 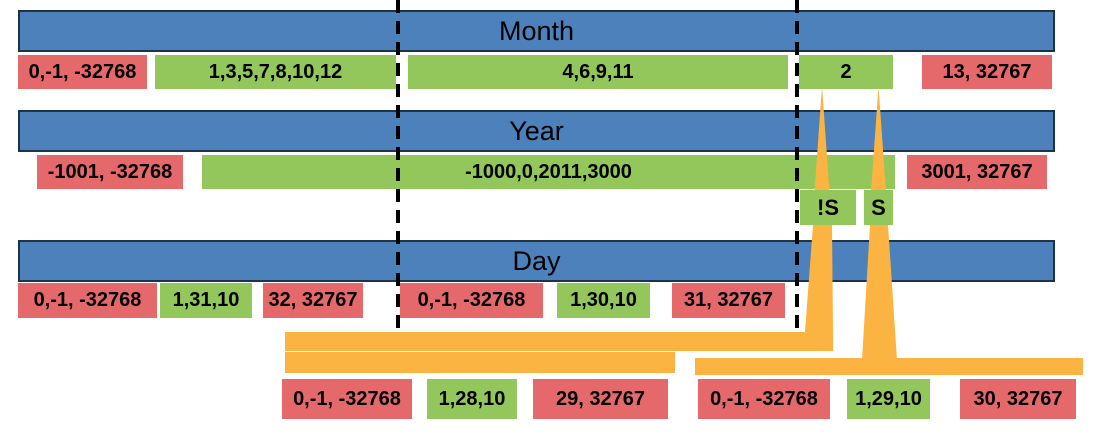 I want to click on year-bar: Year, so click(x=536, y=131).